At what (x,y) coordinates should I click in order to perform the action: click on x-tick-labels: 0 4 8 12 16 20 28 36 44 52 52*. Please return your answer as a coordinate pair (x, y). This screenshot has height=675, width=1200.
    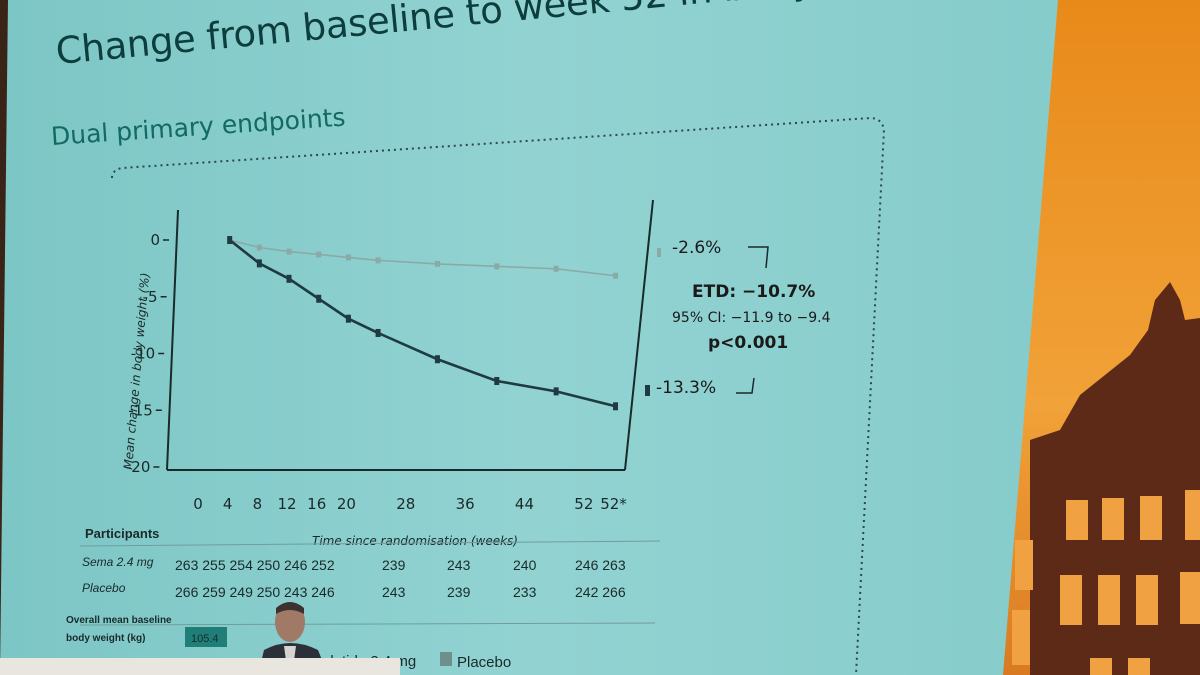
    Looking at the image, I should click on (410, 504).